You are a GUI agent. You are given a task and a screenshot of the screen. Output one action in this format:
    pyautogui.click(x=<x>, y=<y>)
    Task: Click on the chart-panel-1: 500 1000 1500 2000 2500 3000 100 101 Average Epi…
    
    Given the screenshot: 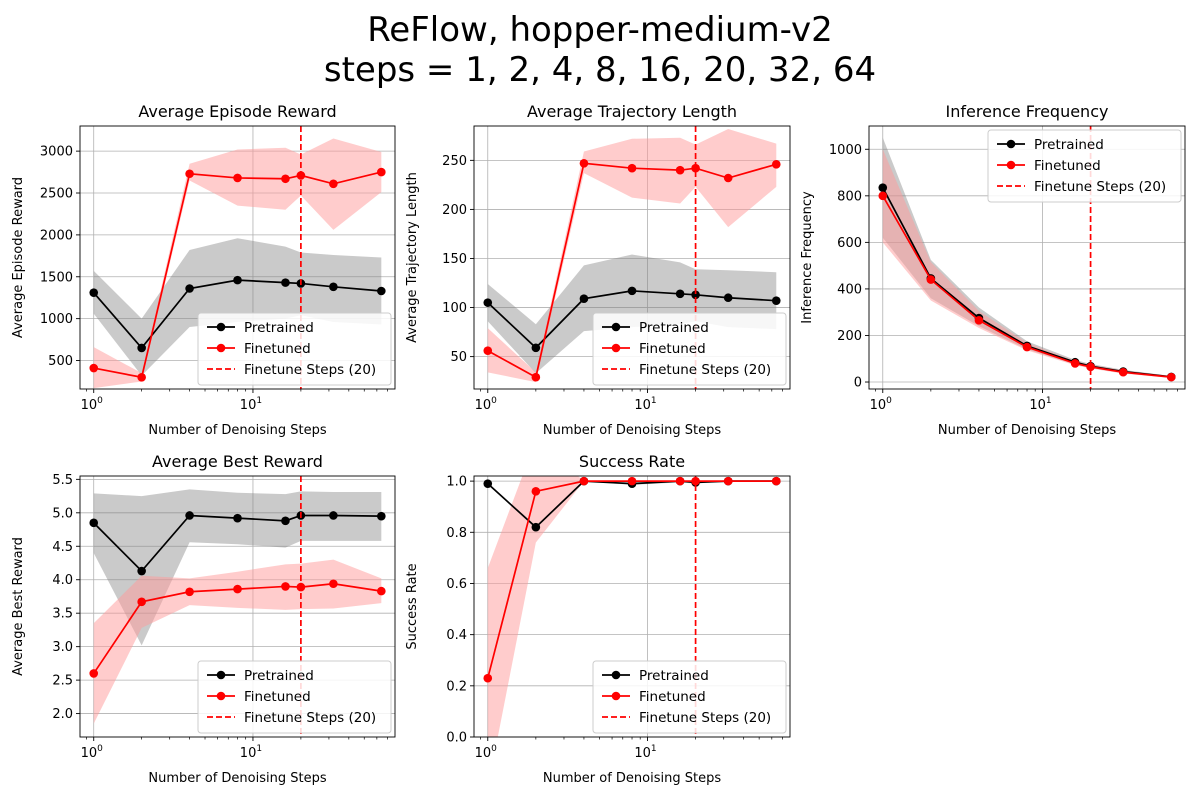 What is the action you would take?
    pyautogui.click(x=203, y=270)
    